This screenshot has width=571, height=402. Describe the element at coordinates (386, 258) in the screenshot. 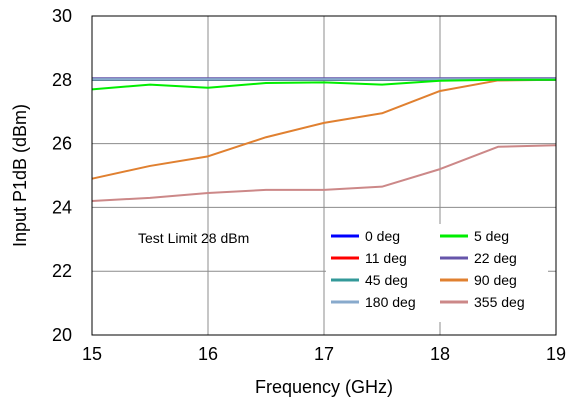

I see `legend-label-11-deg: 11 deg` at that location.